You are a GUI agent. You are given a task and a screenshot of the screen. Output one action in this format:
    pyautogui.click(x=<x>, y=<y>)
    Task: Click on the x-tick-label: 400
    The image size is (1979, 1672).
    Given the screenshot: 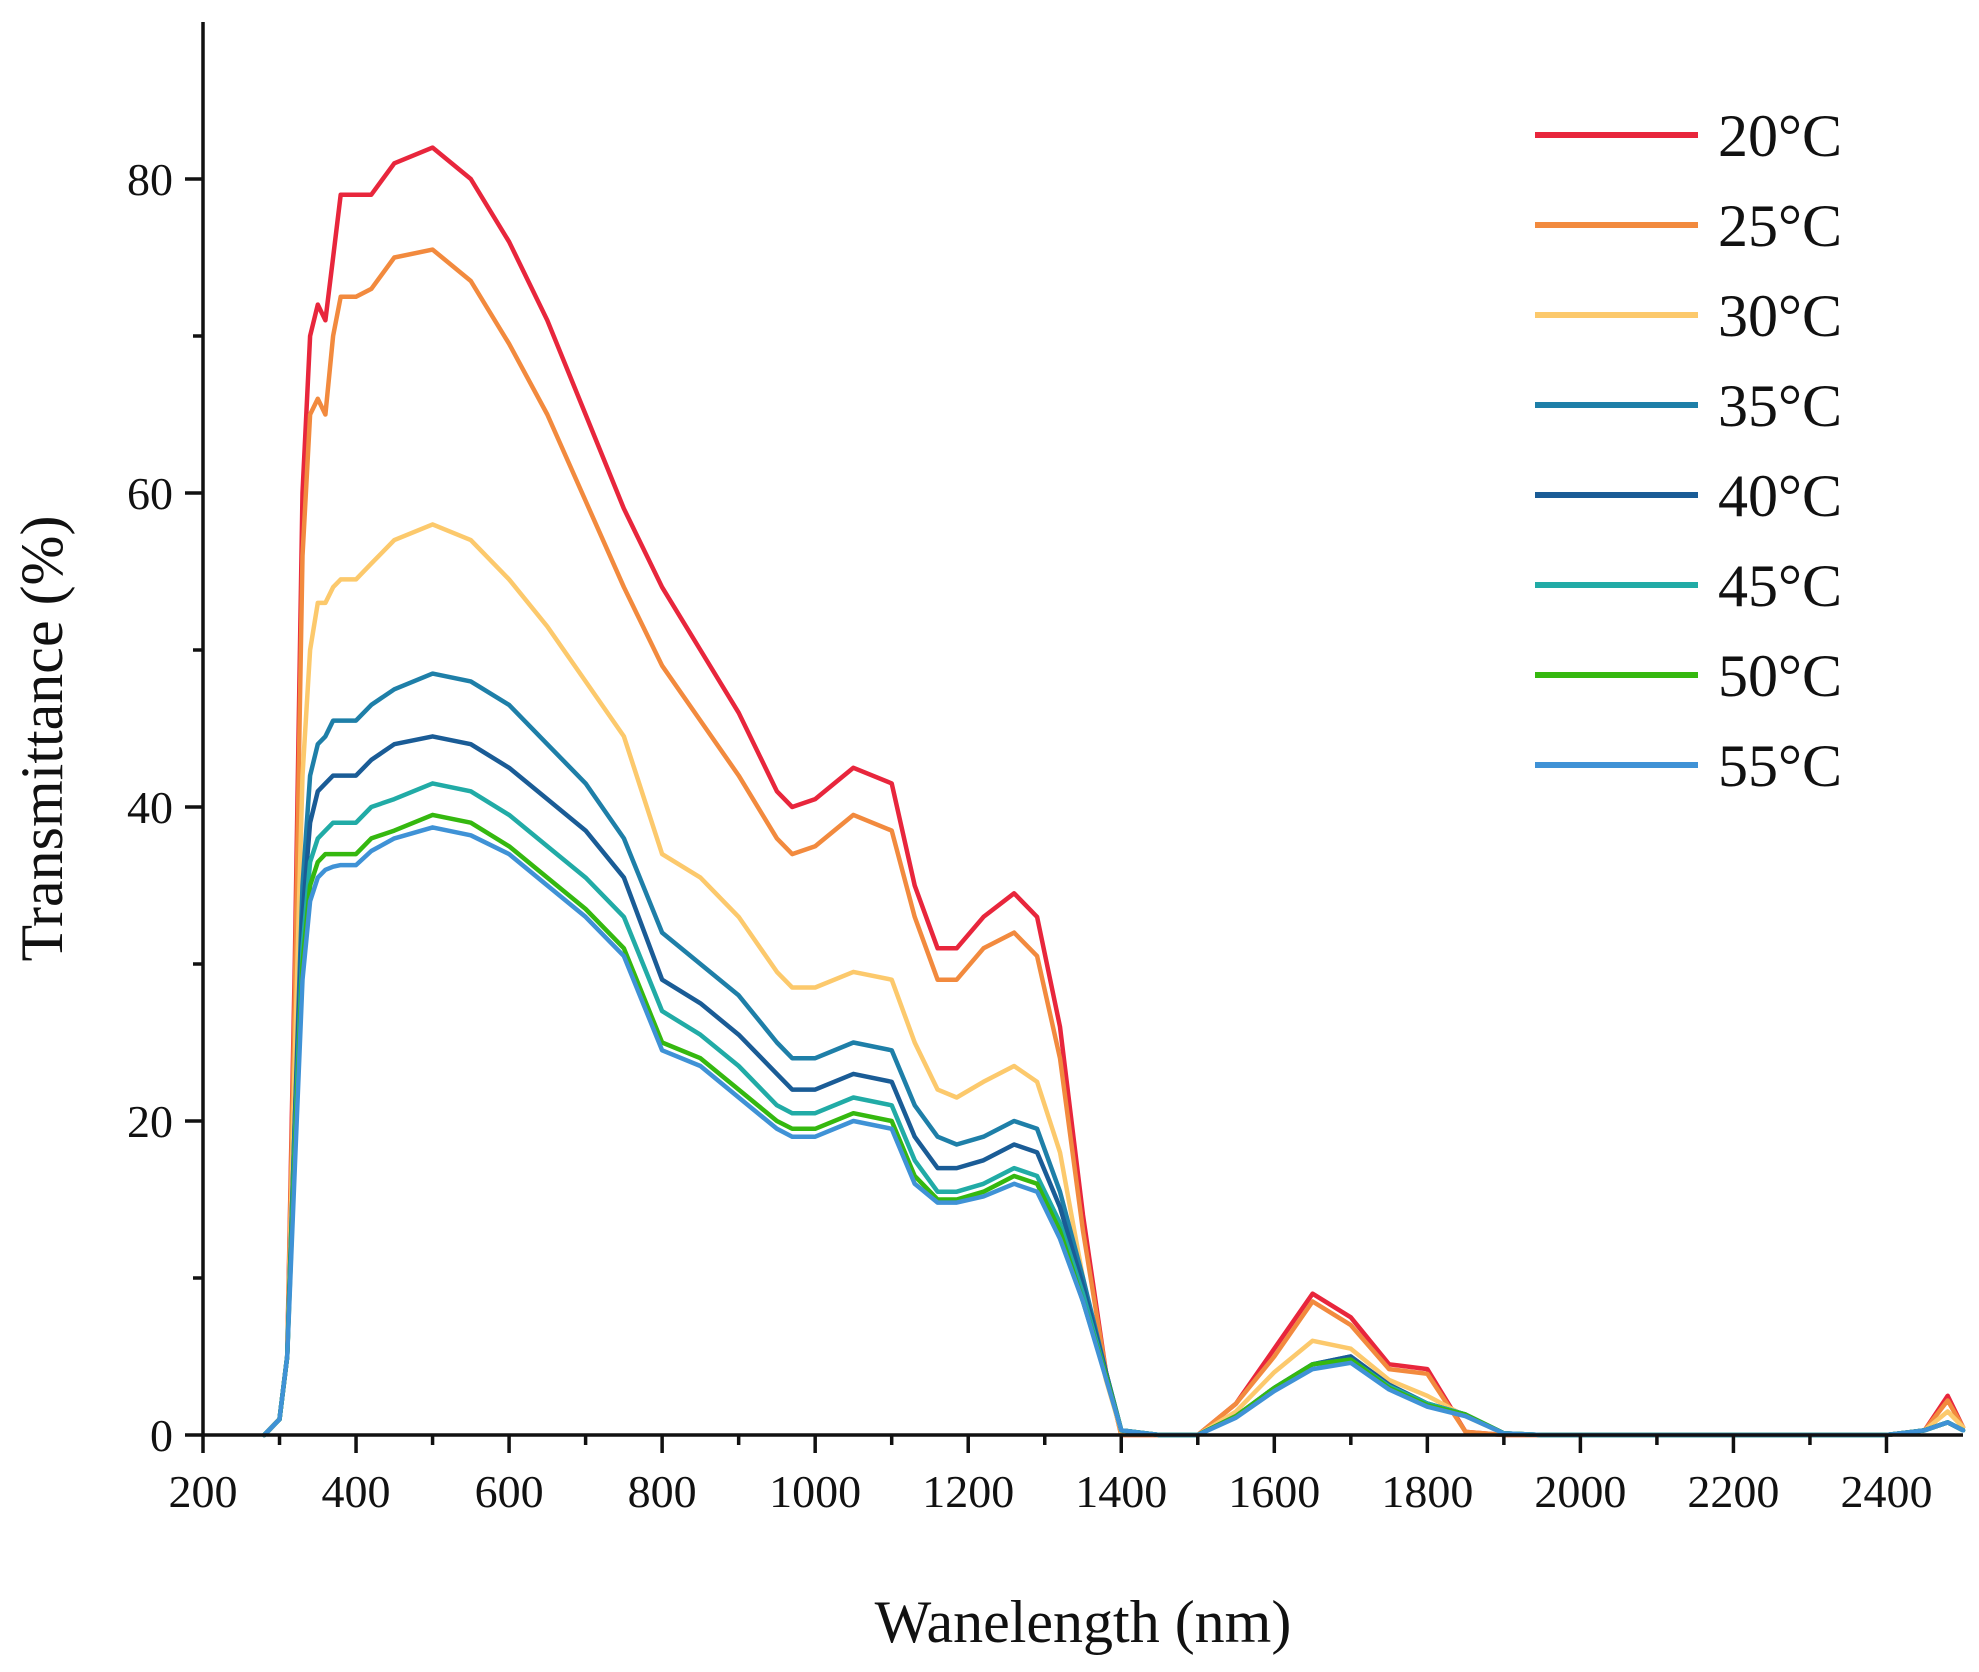 What is the action you would take?
    pyautogui.click(x=356, y=1491)
    